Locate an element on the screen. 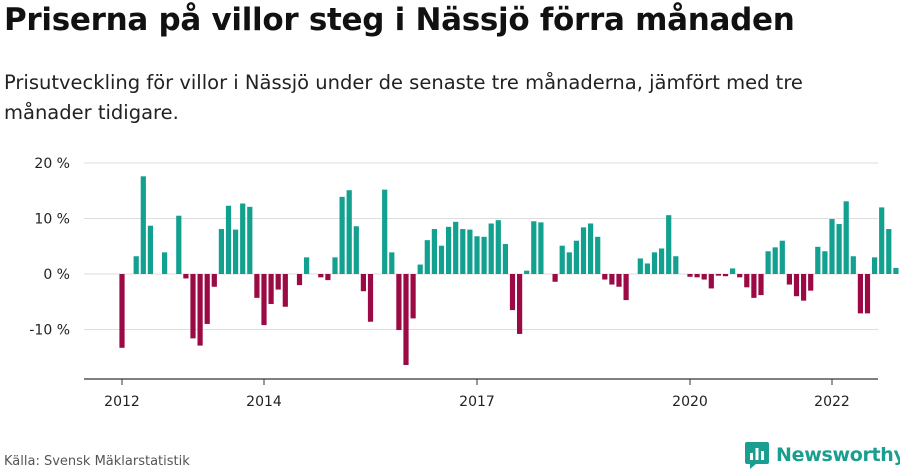  y-tick-label: 20 % is located at coordinates (52, 164).